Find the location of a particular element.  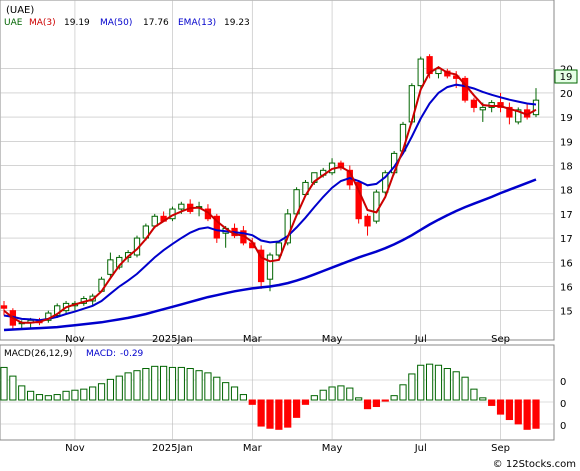

price-y-ticks: 1516161717181819192020 is located at coordinates (566, 191).